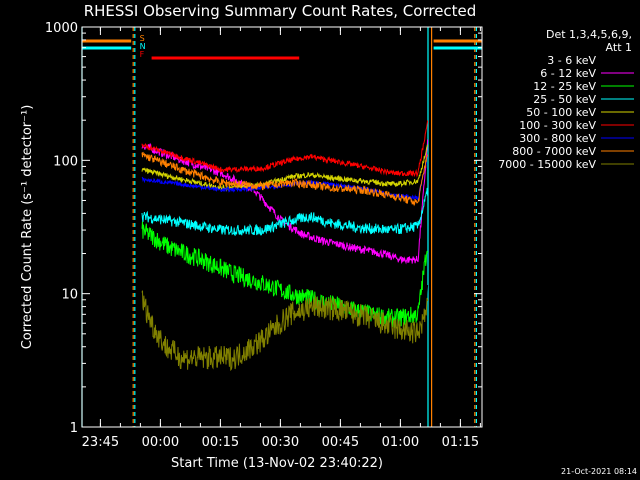 The height and width of the screenshot is (480, 640). I want to click on x-tick-label-0: 23:45, so click(100, 442).